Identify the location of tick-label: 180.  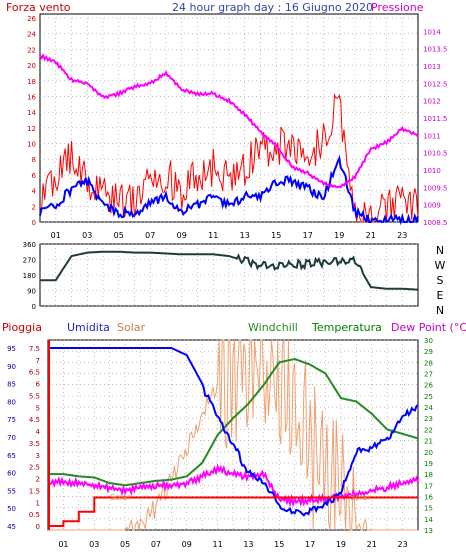
(29, 276).